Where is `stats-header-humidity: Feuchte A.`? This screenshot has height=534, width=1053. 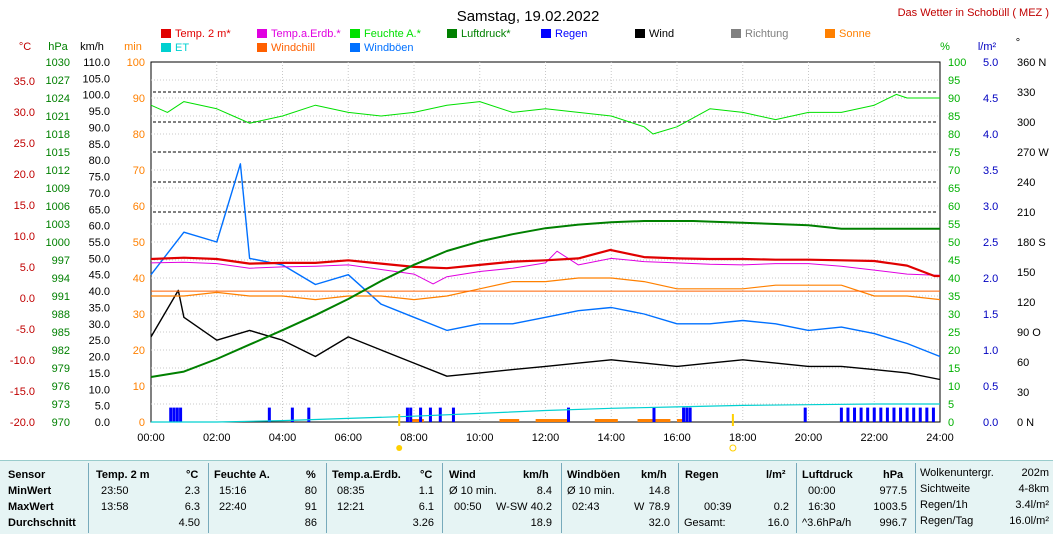 stats-header-humidity: Feuchte A. is located at coordinates (242, 475).